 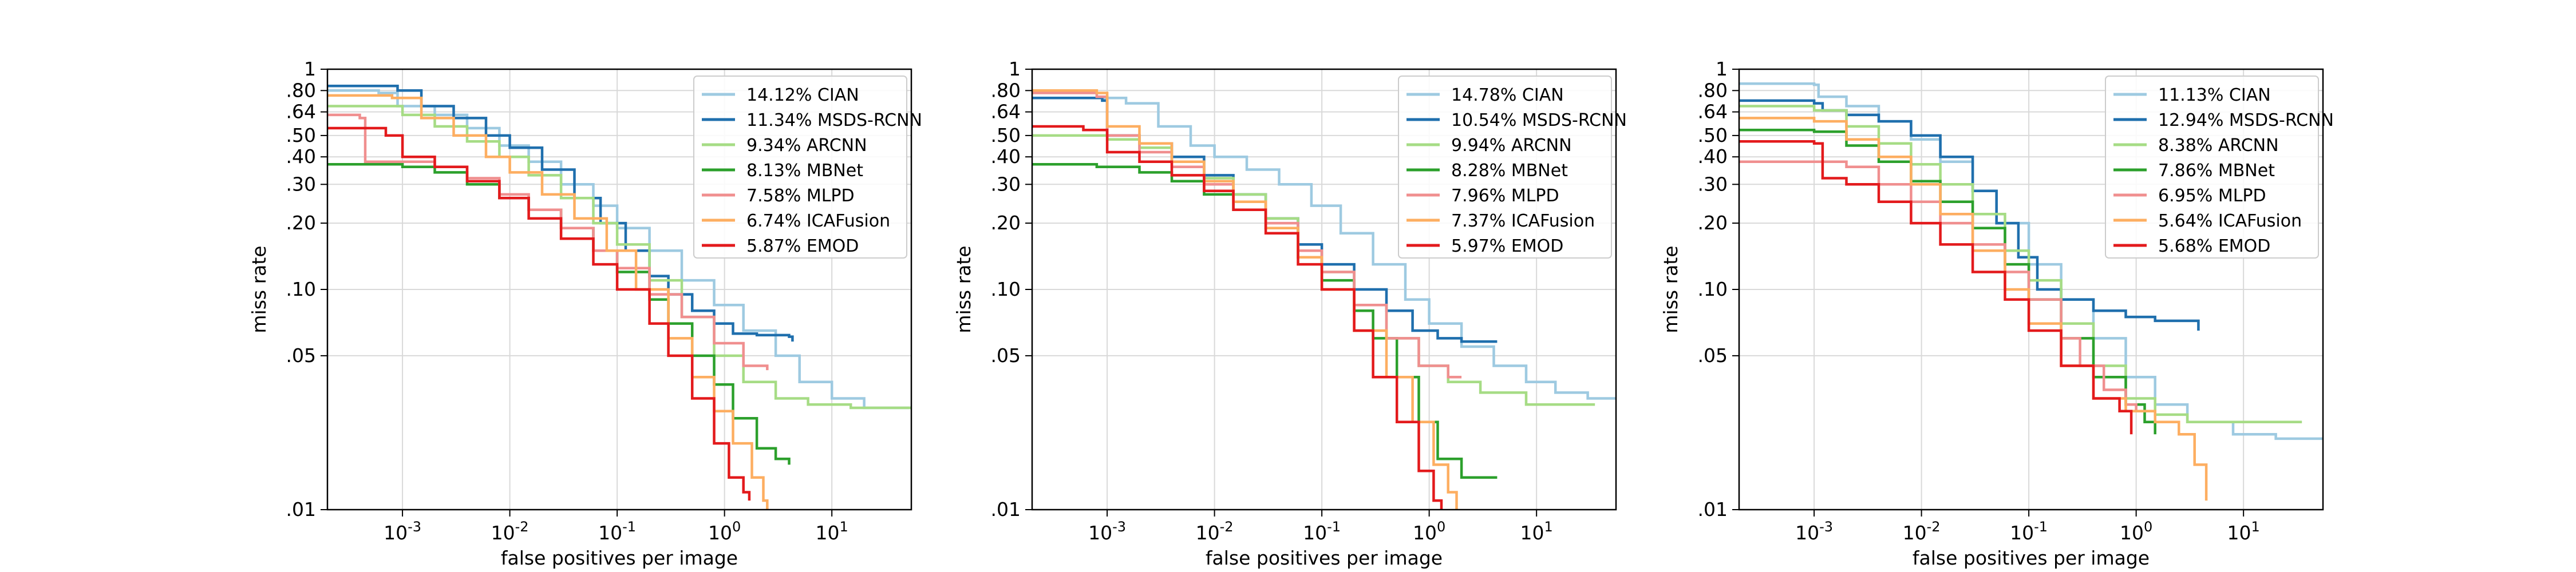 I want to click on series-line-14-78-cian, so click(x=1324, y=248).